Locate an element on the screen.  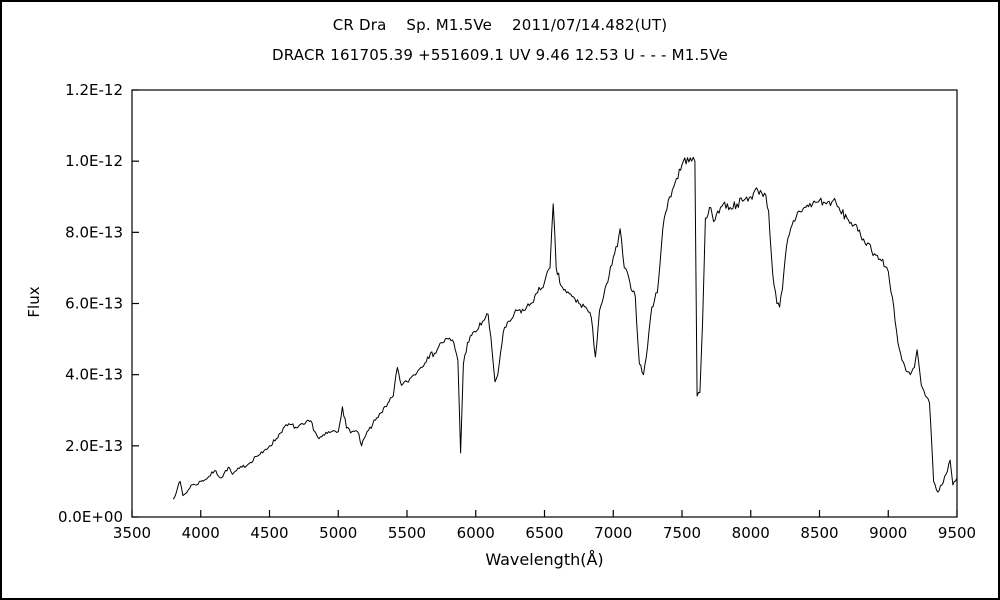
y-tick-label: 4.0E-13 is located at coordinates (94, 375).